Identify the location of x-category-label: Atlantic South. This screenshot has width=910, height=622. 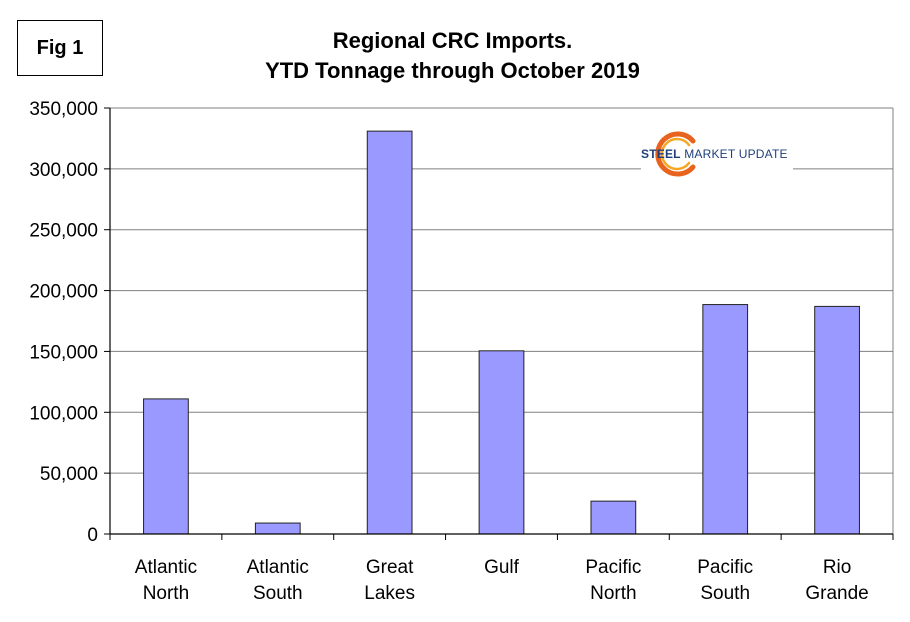
(278, 580).